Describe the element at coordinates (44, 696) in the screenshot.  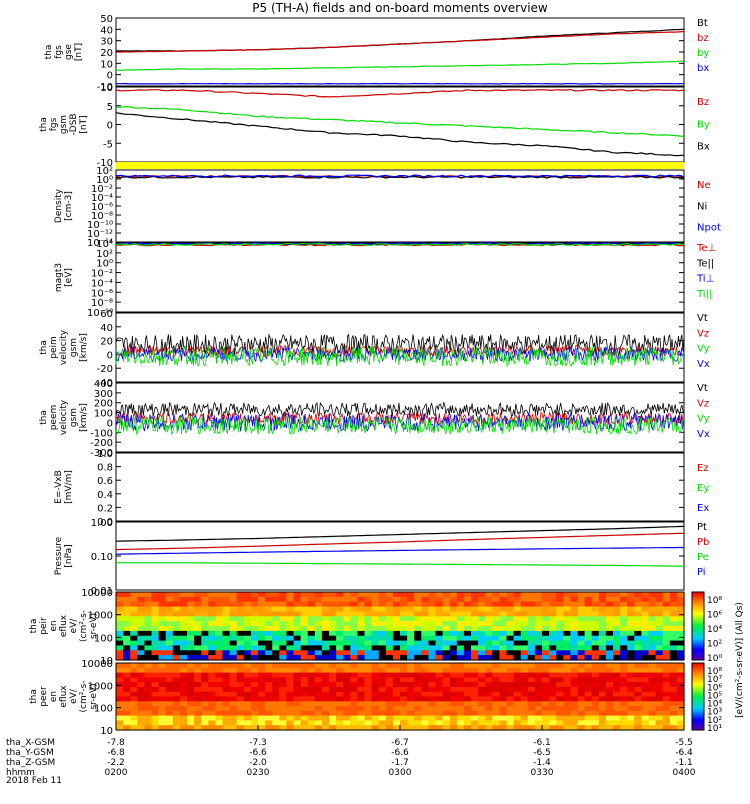
I see `ylabel-line: peer` at that location.